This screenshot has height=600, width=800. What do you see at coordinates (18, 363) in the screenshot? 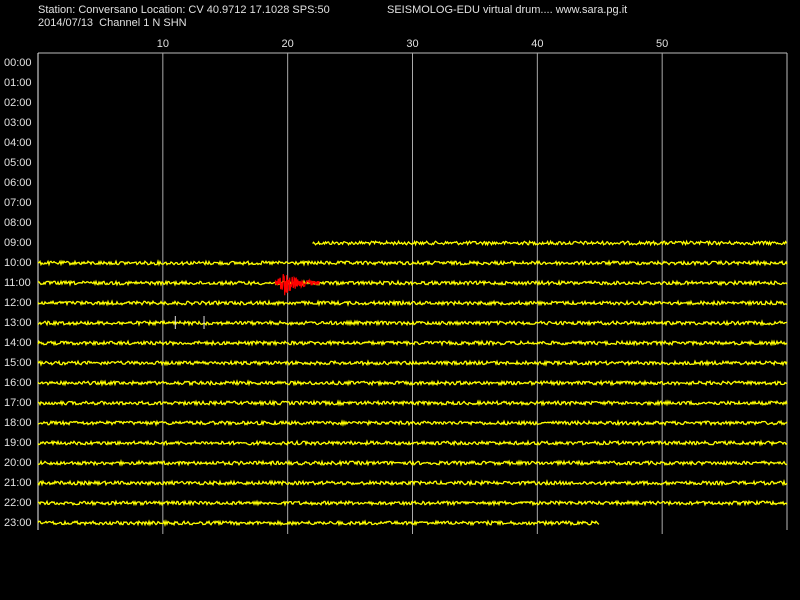
I see `row-label: 15:00` at bounding box center [18, 363].